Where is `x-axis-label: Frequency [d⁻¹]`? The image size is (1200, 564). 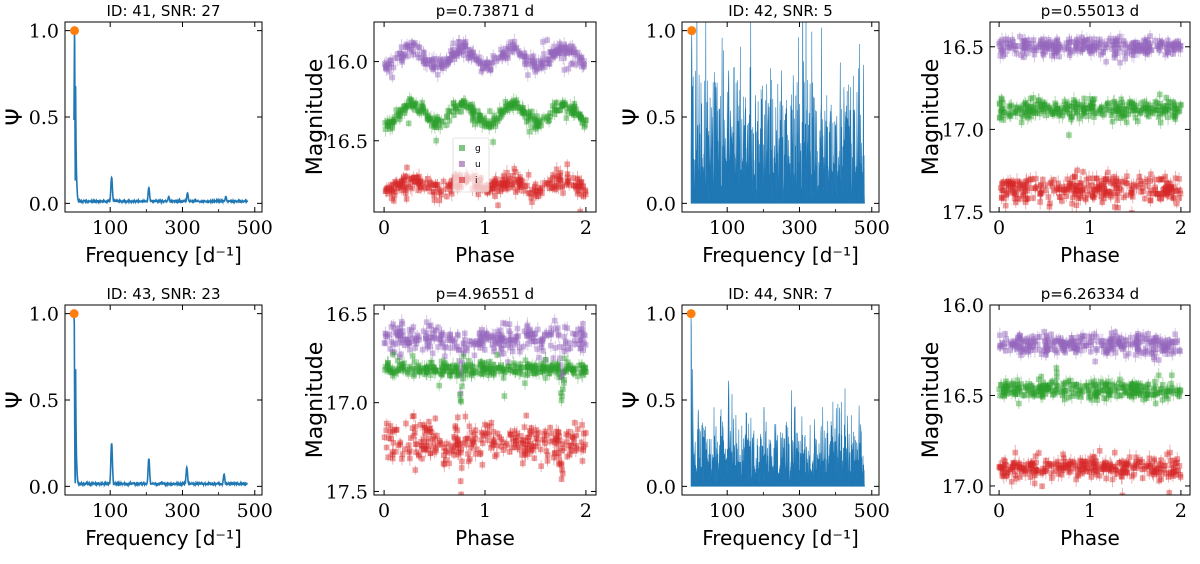 x-axis-label: Frequency [d⁻¹] is located at coordinates (163, 255).